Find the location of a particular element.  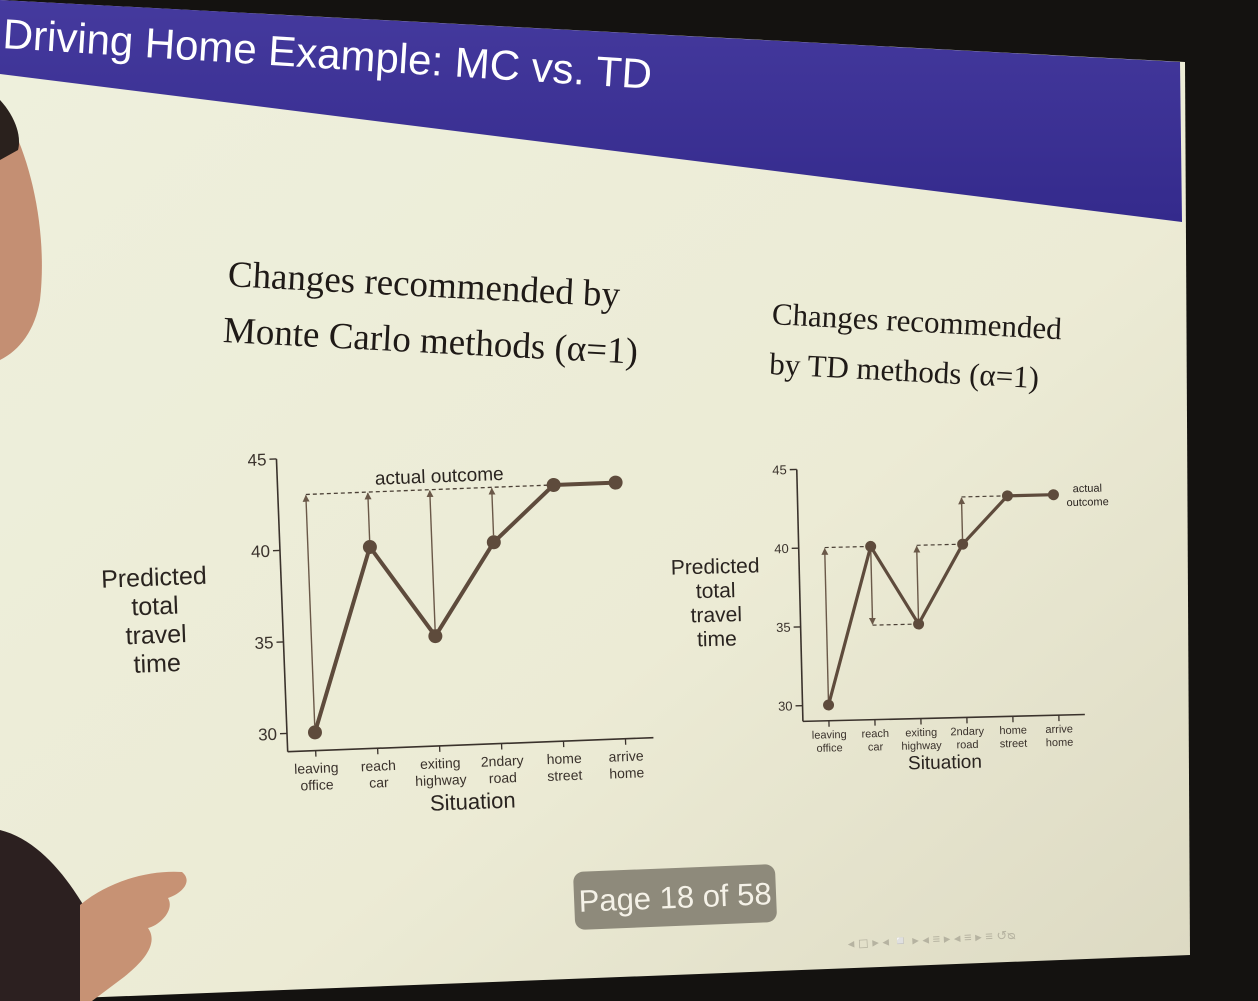

presenter-body is located at coordinates (46, 915).